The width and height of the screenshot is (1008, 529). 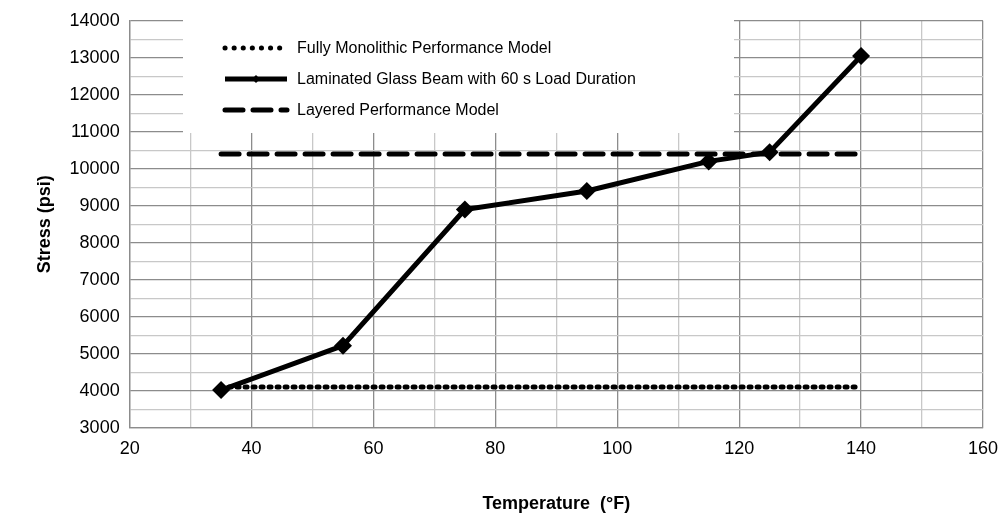 I want to click on y-tick-label: 12000, so click(x=94, y=93).